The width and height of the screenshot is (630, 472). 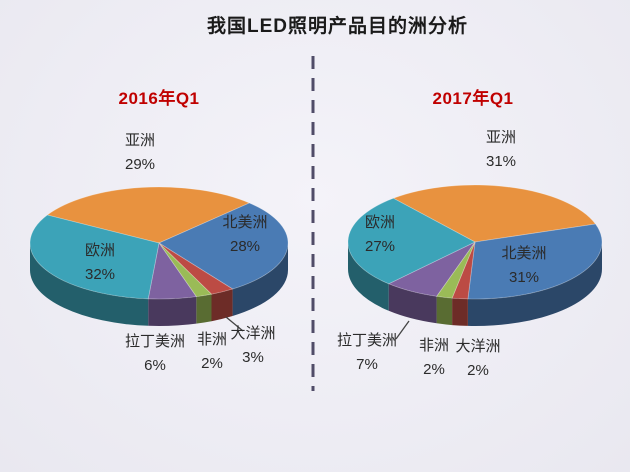 I want to click on pie-2017-slice-oceania, so click(x=463, y=270).